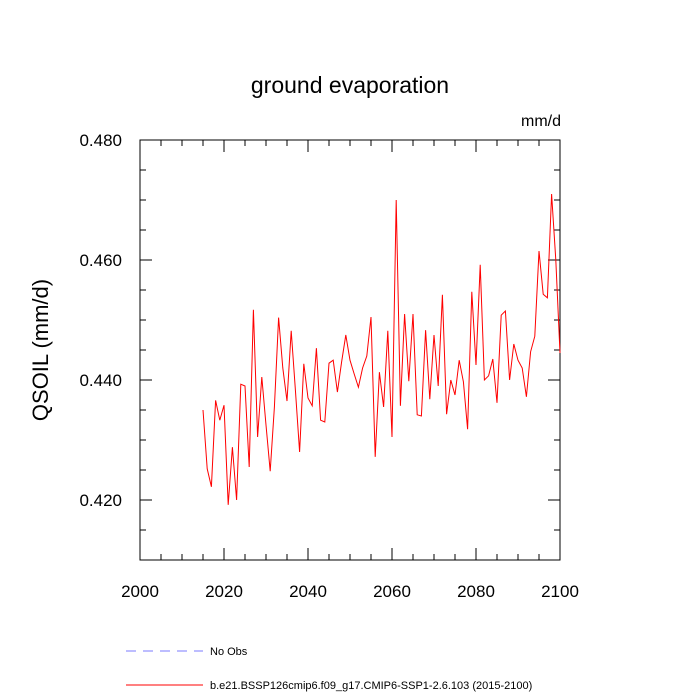 The width and height of the screenshot is (700, 700). What do you see at coordinates (100, 380) in the screenshot?
I see `y-tick-label: 0.440` at bounding box center [100, 380].